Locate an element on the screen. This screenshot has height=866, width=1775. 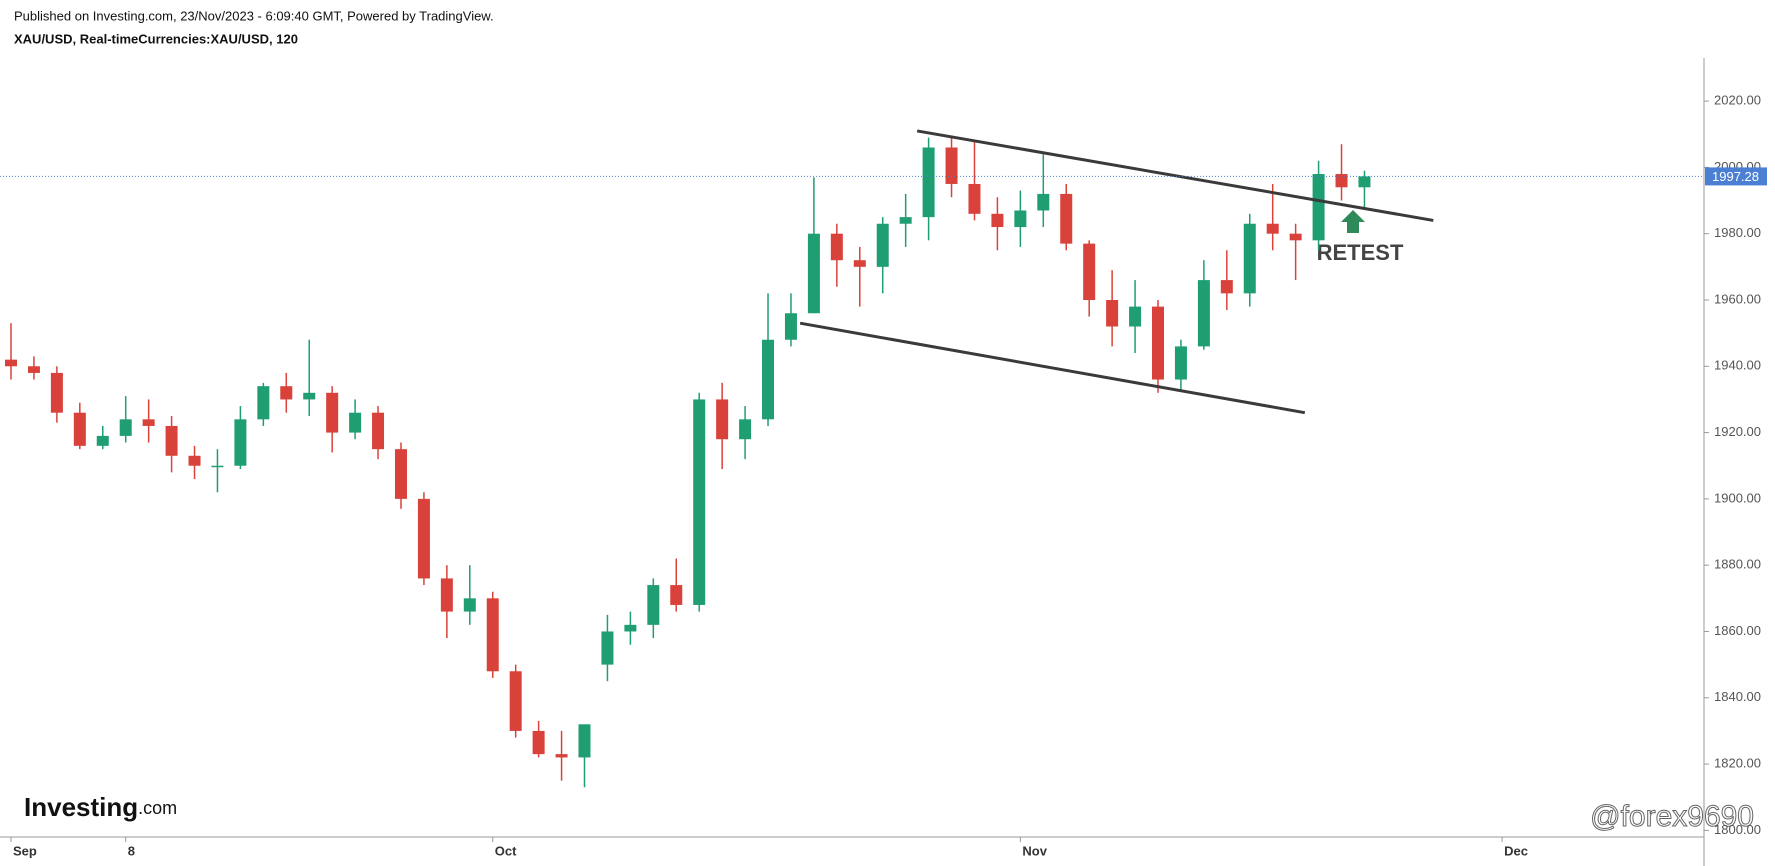
watermark: @forex9690 is located at coordinates (1672, 816).